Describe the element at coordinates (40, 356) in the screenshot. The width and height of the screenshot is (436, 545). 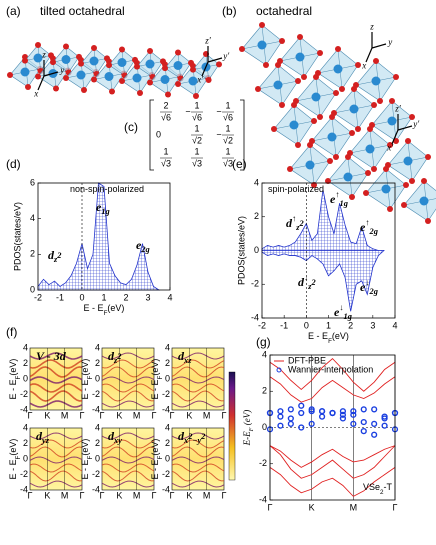
I see `map-label-part: V` at that location.